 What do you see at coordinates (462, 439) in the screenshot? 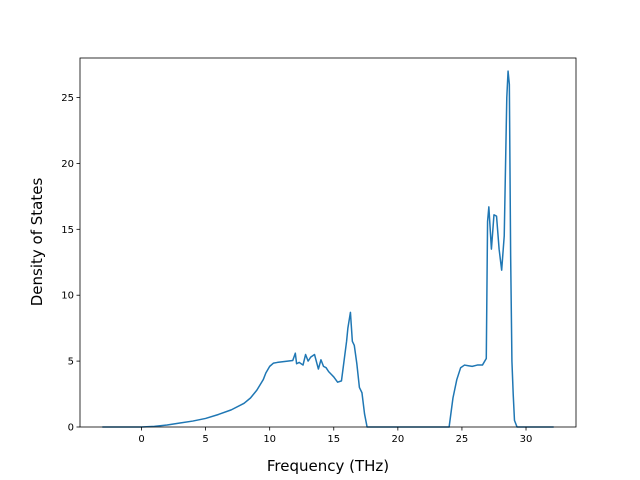
I see `x-tick-label: 25` at bounding box center [462, 439].